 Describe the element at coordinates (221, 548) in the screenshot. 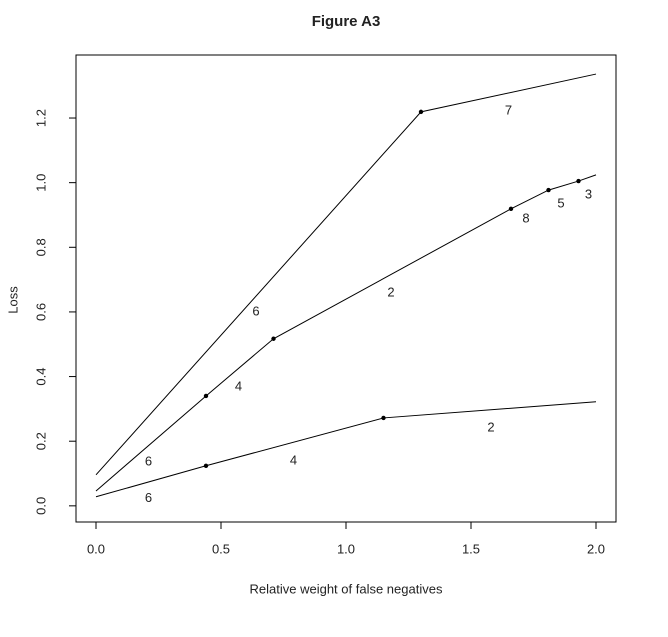

I see `x-tick-label: 0.5` at that location.